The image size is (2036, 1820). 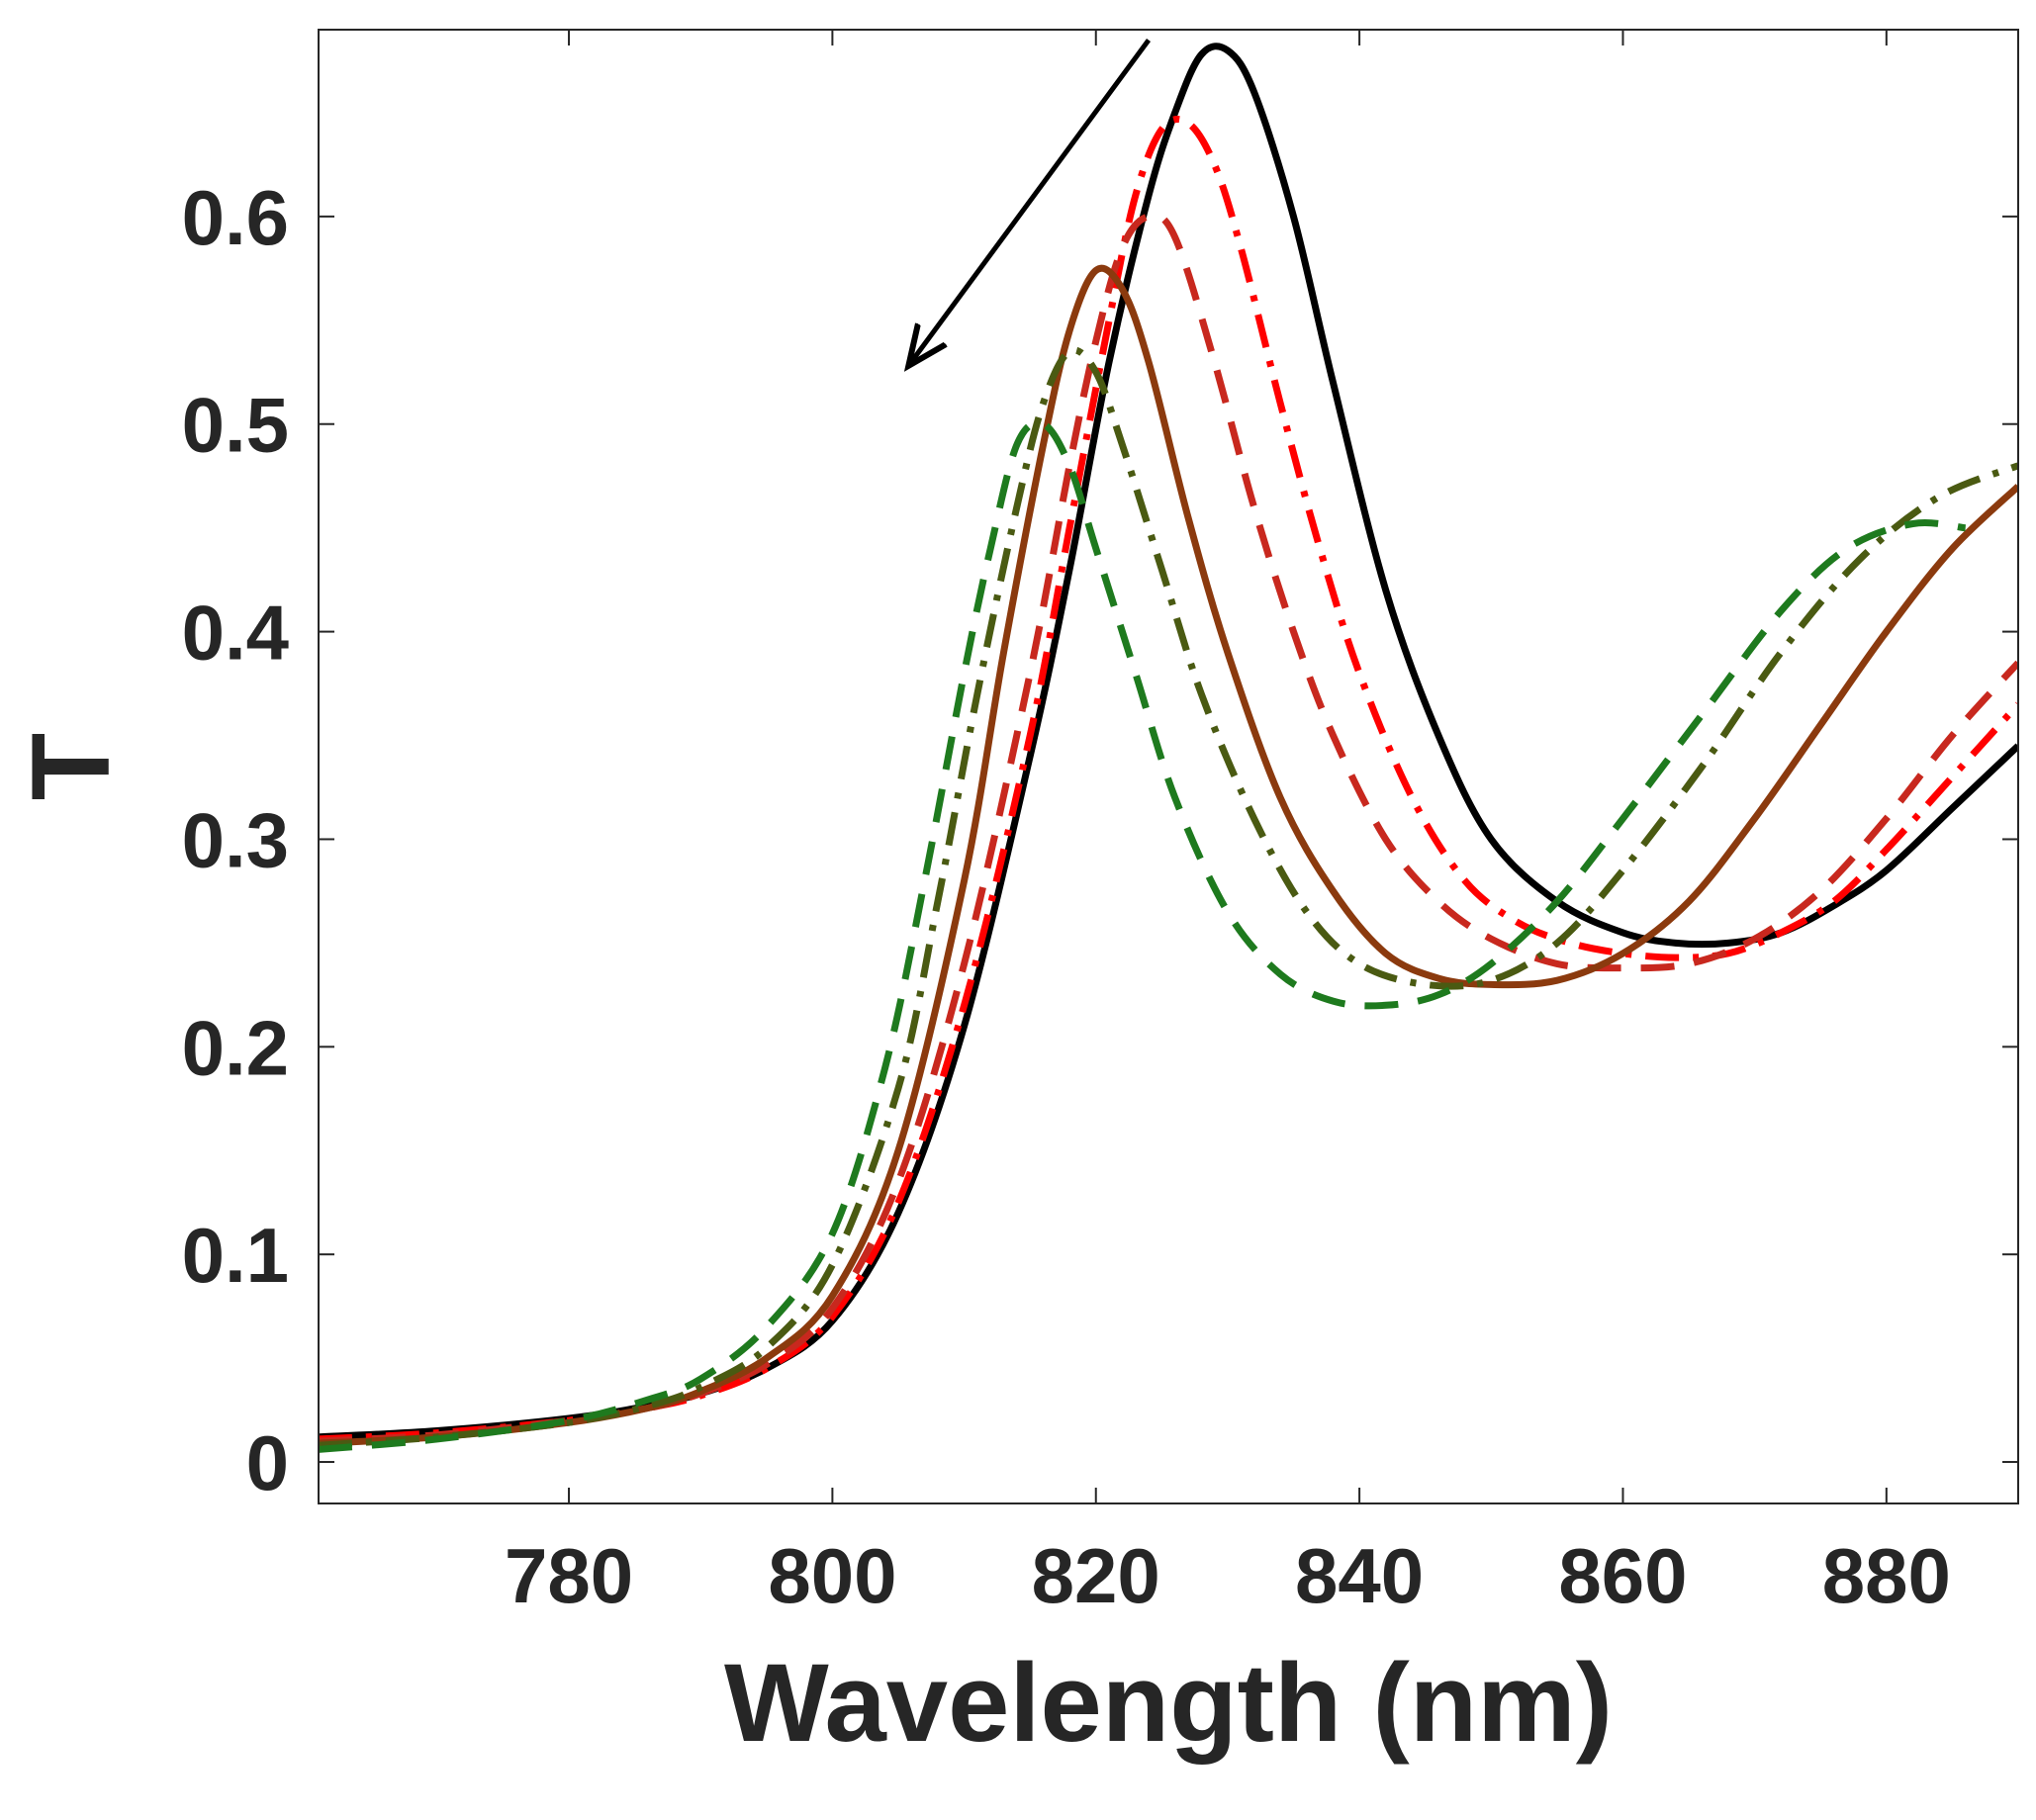 What do you see at coordinates (235, 633) in the screenshot?
I see `y-tick-label: 0.4` at bounding box center [235, 633].